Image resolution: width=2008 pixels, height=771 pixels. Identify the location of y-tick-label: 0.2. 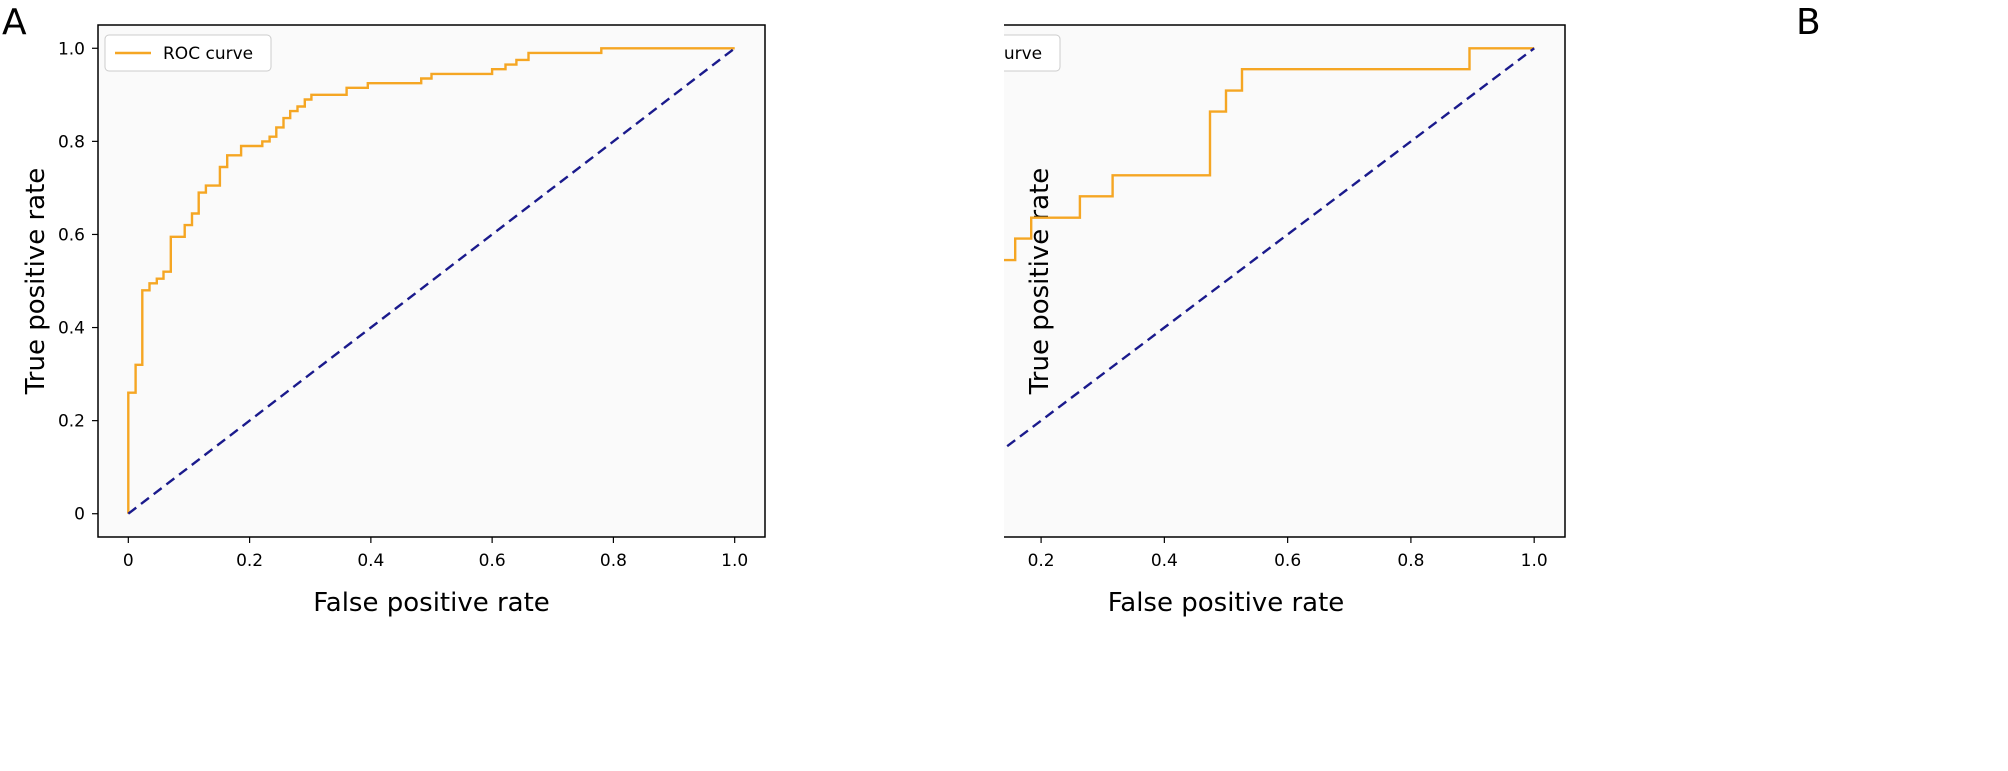
(71, 422).